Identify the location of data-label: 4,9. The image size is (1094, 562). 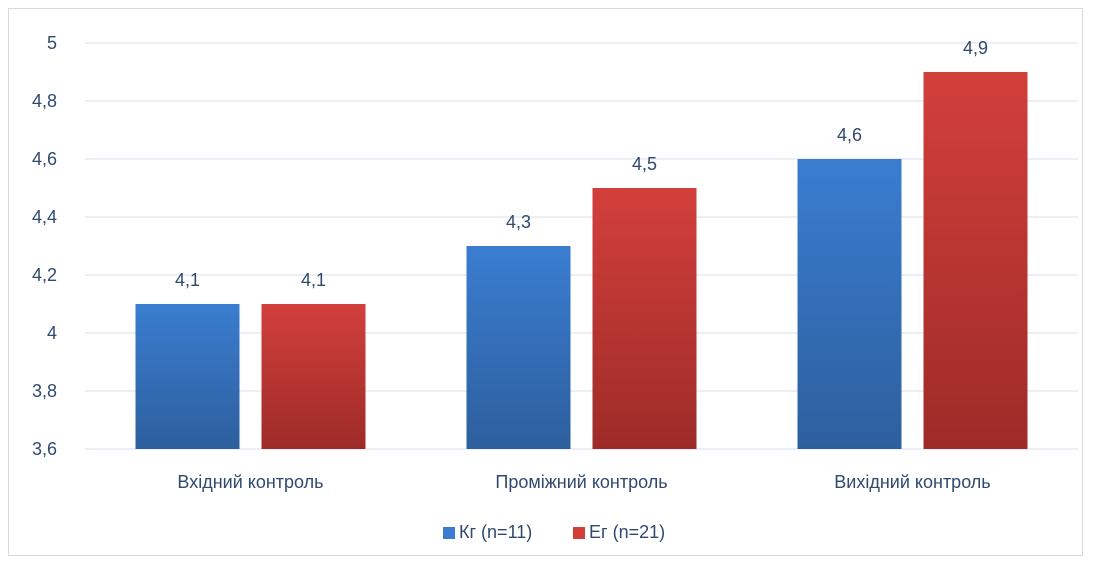
(975, 48).